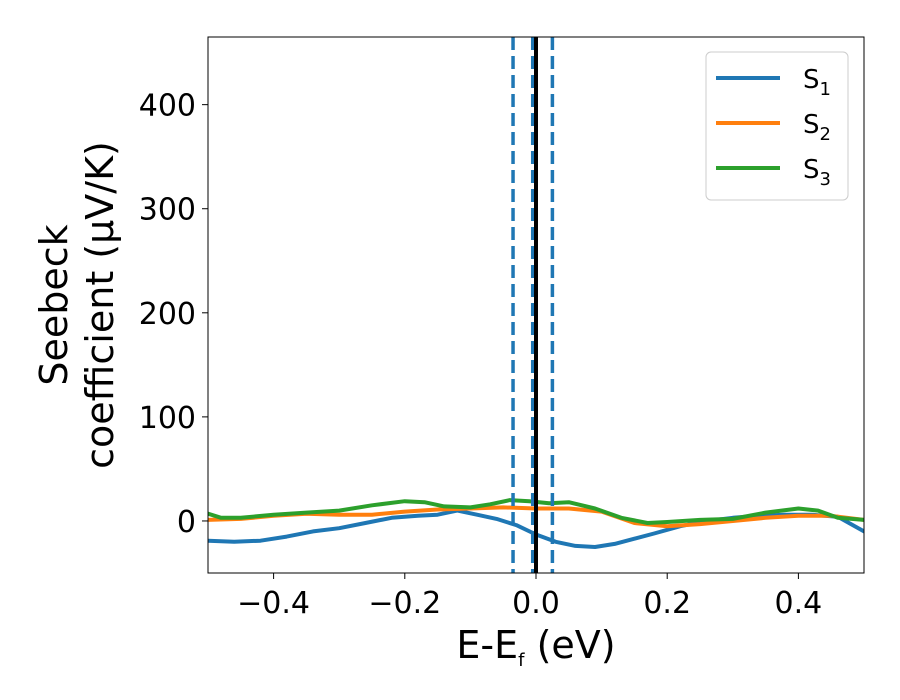 The height and width of the screenshot is (700, 900). I want to click on legend-label-3: S3, so click(817, 172).